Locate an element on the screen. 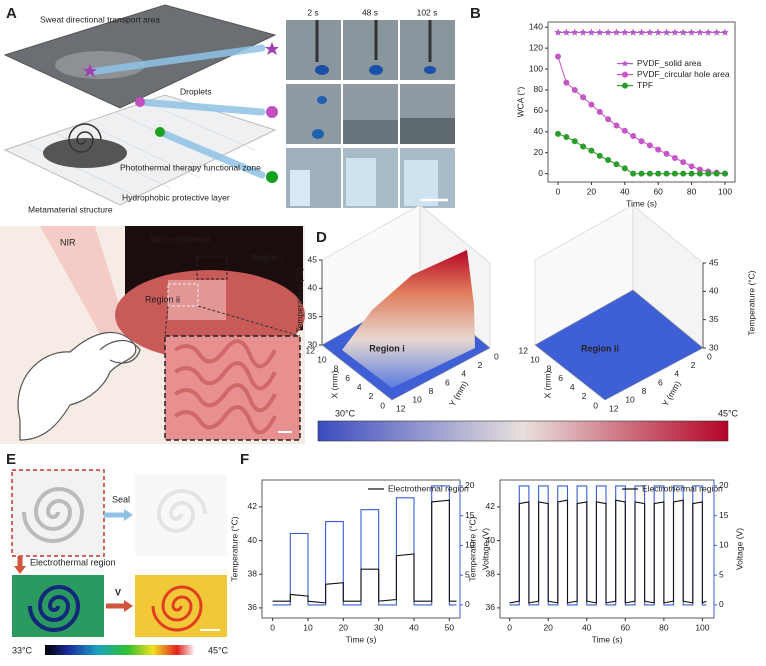 The image size is (766, 666). time-label: 102 s is located at coordinates (427, 12).